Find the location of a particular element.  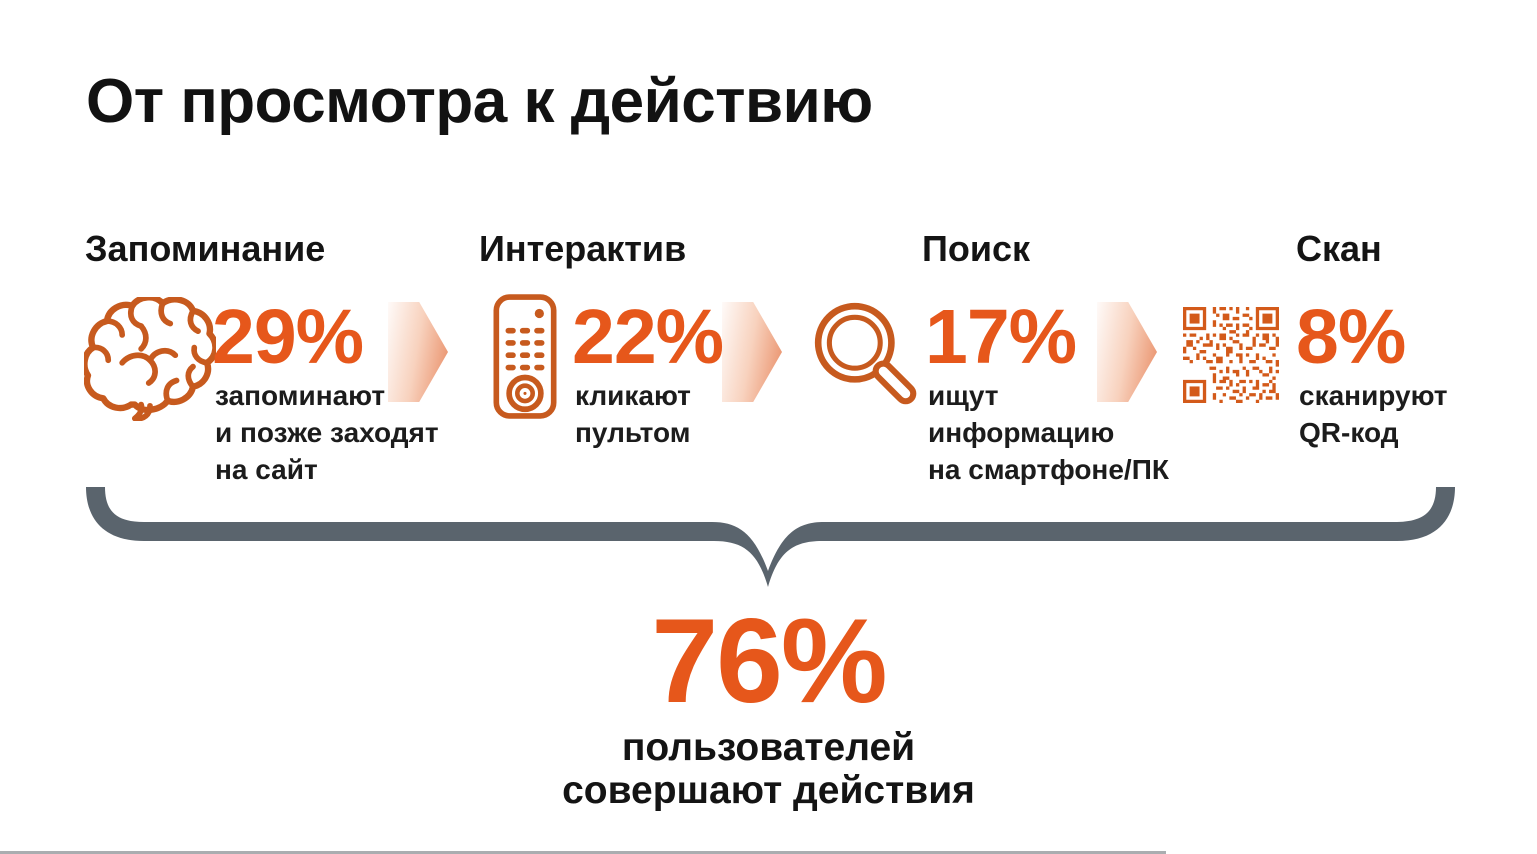

stage-description-search: ищут информацию на смартфоне/ПК is located at coordinates (1048, 432).